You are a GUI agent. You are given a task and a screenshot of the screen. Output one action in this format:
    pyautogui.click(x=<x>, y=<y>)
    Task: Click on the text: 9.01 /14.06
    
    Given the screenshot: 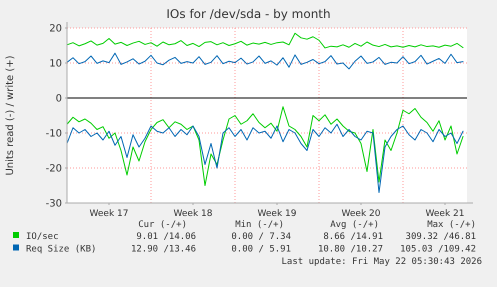 What is the action you would take?
    pyautogui.click(x=166, y=237)
    